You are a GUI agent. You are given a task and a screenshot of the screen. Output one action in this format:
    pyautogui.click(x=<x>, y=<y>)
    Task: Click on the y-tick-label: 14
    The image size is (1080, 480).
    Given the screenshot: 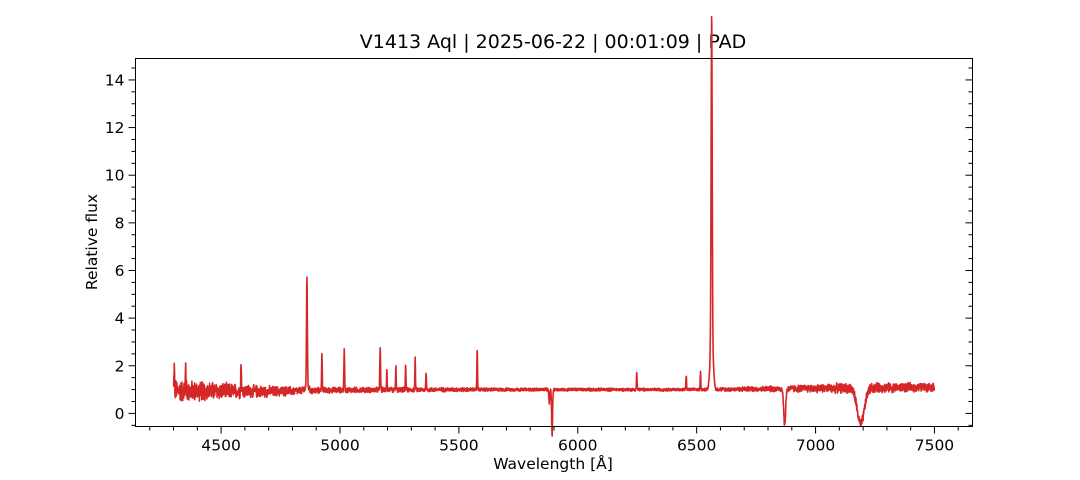 What is the action you would take?
    pyautogui.click(x=115, y=80)
    